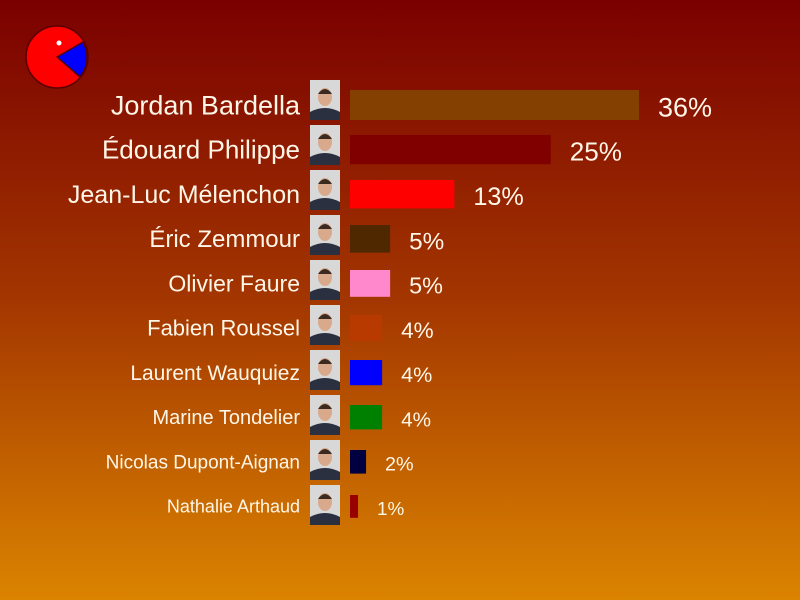 The height and width of the screenshot is (600, 800). I want to click on category-label: Olivier Faure, so click(234, 283).